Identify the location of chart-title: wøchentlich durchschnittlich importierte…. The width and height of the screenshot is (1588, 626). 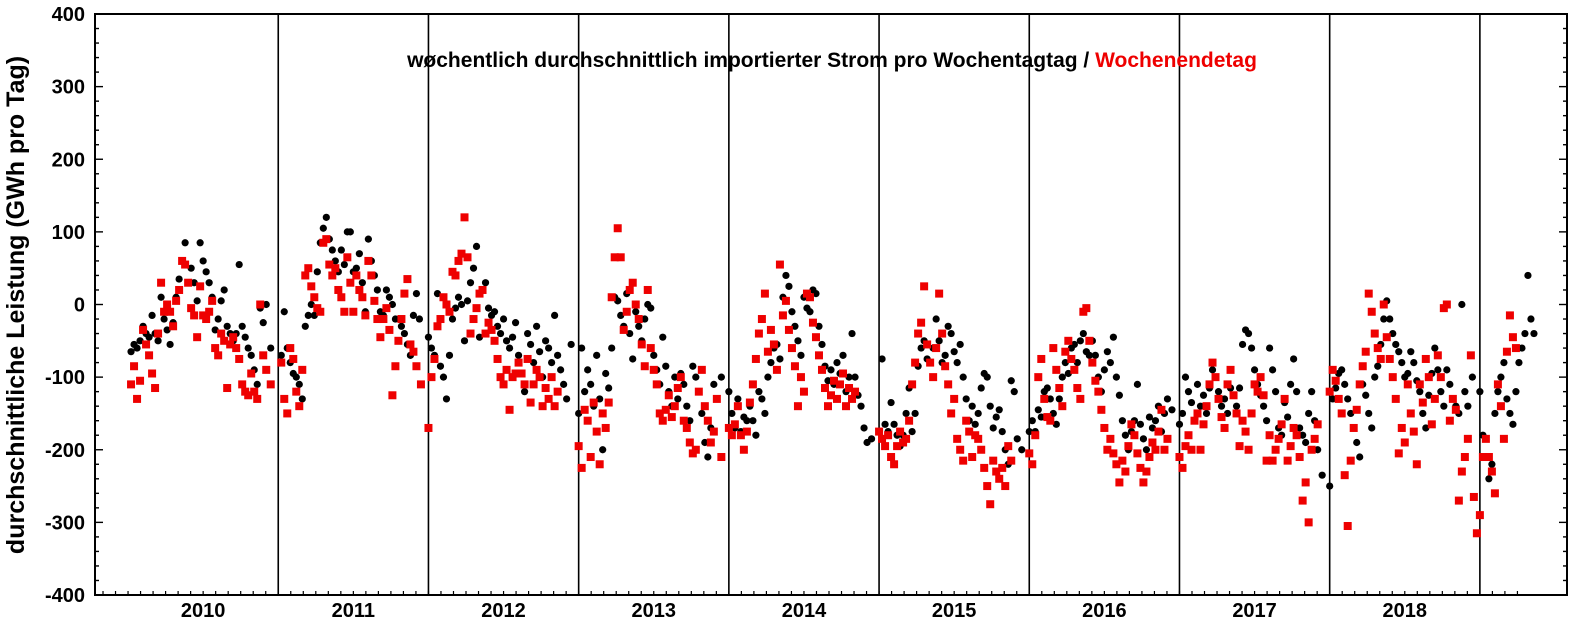
(831, 60).